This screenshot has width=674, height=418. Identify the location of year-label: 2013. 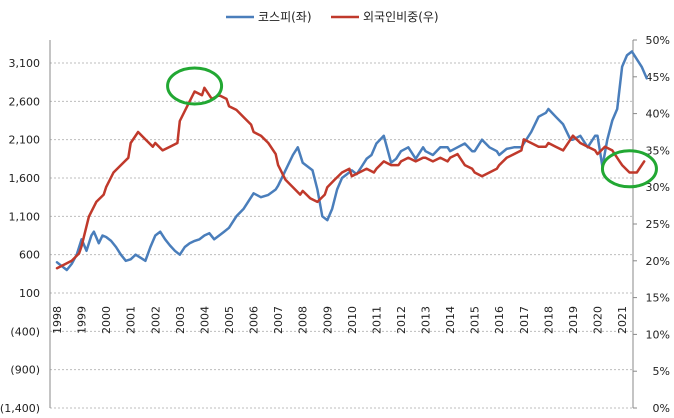
(426, 320).